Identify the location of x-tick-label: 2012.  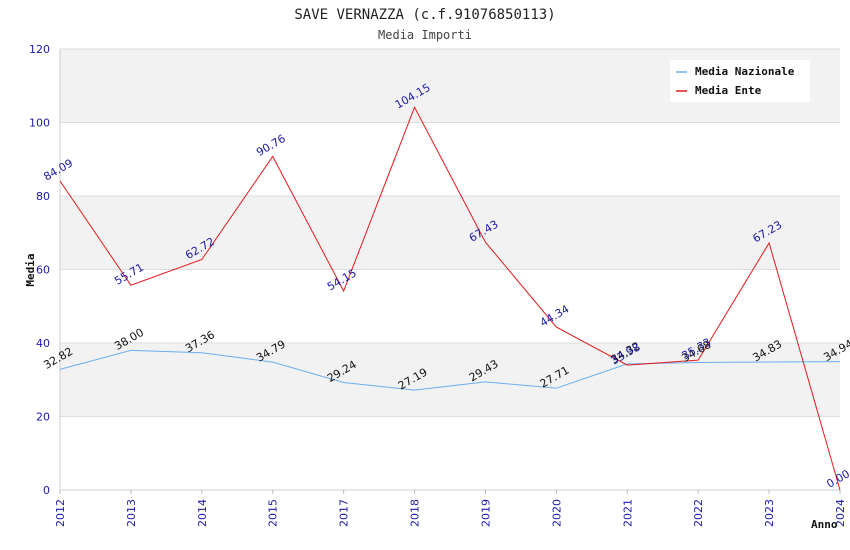
(60, 513).